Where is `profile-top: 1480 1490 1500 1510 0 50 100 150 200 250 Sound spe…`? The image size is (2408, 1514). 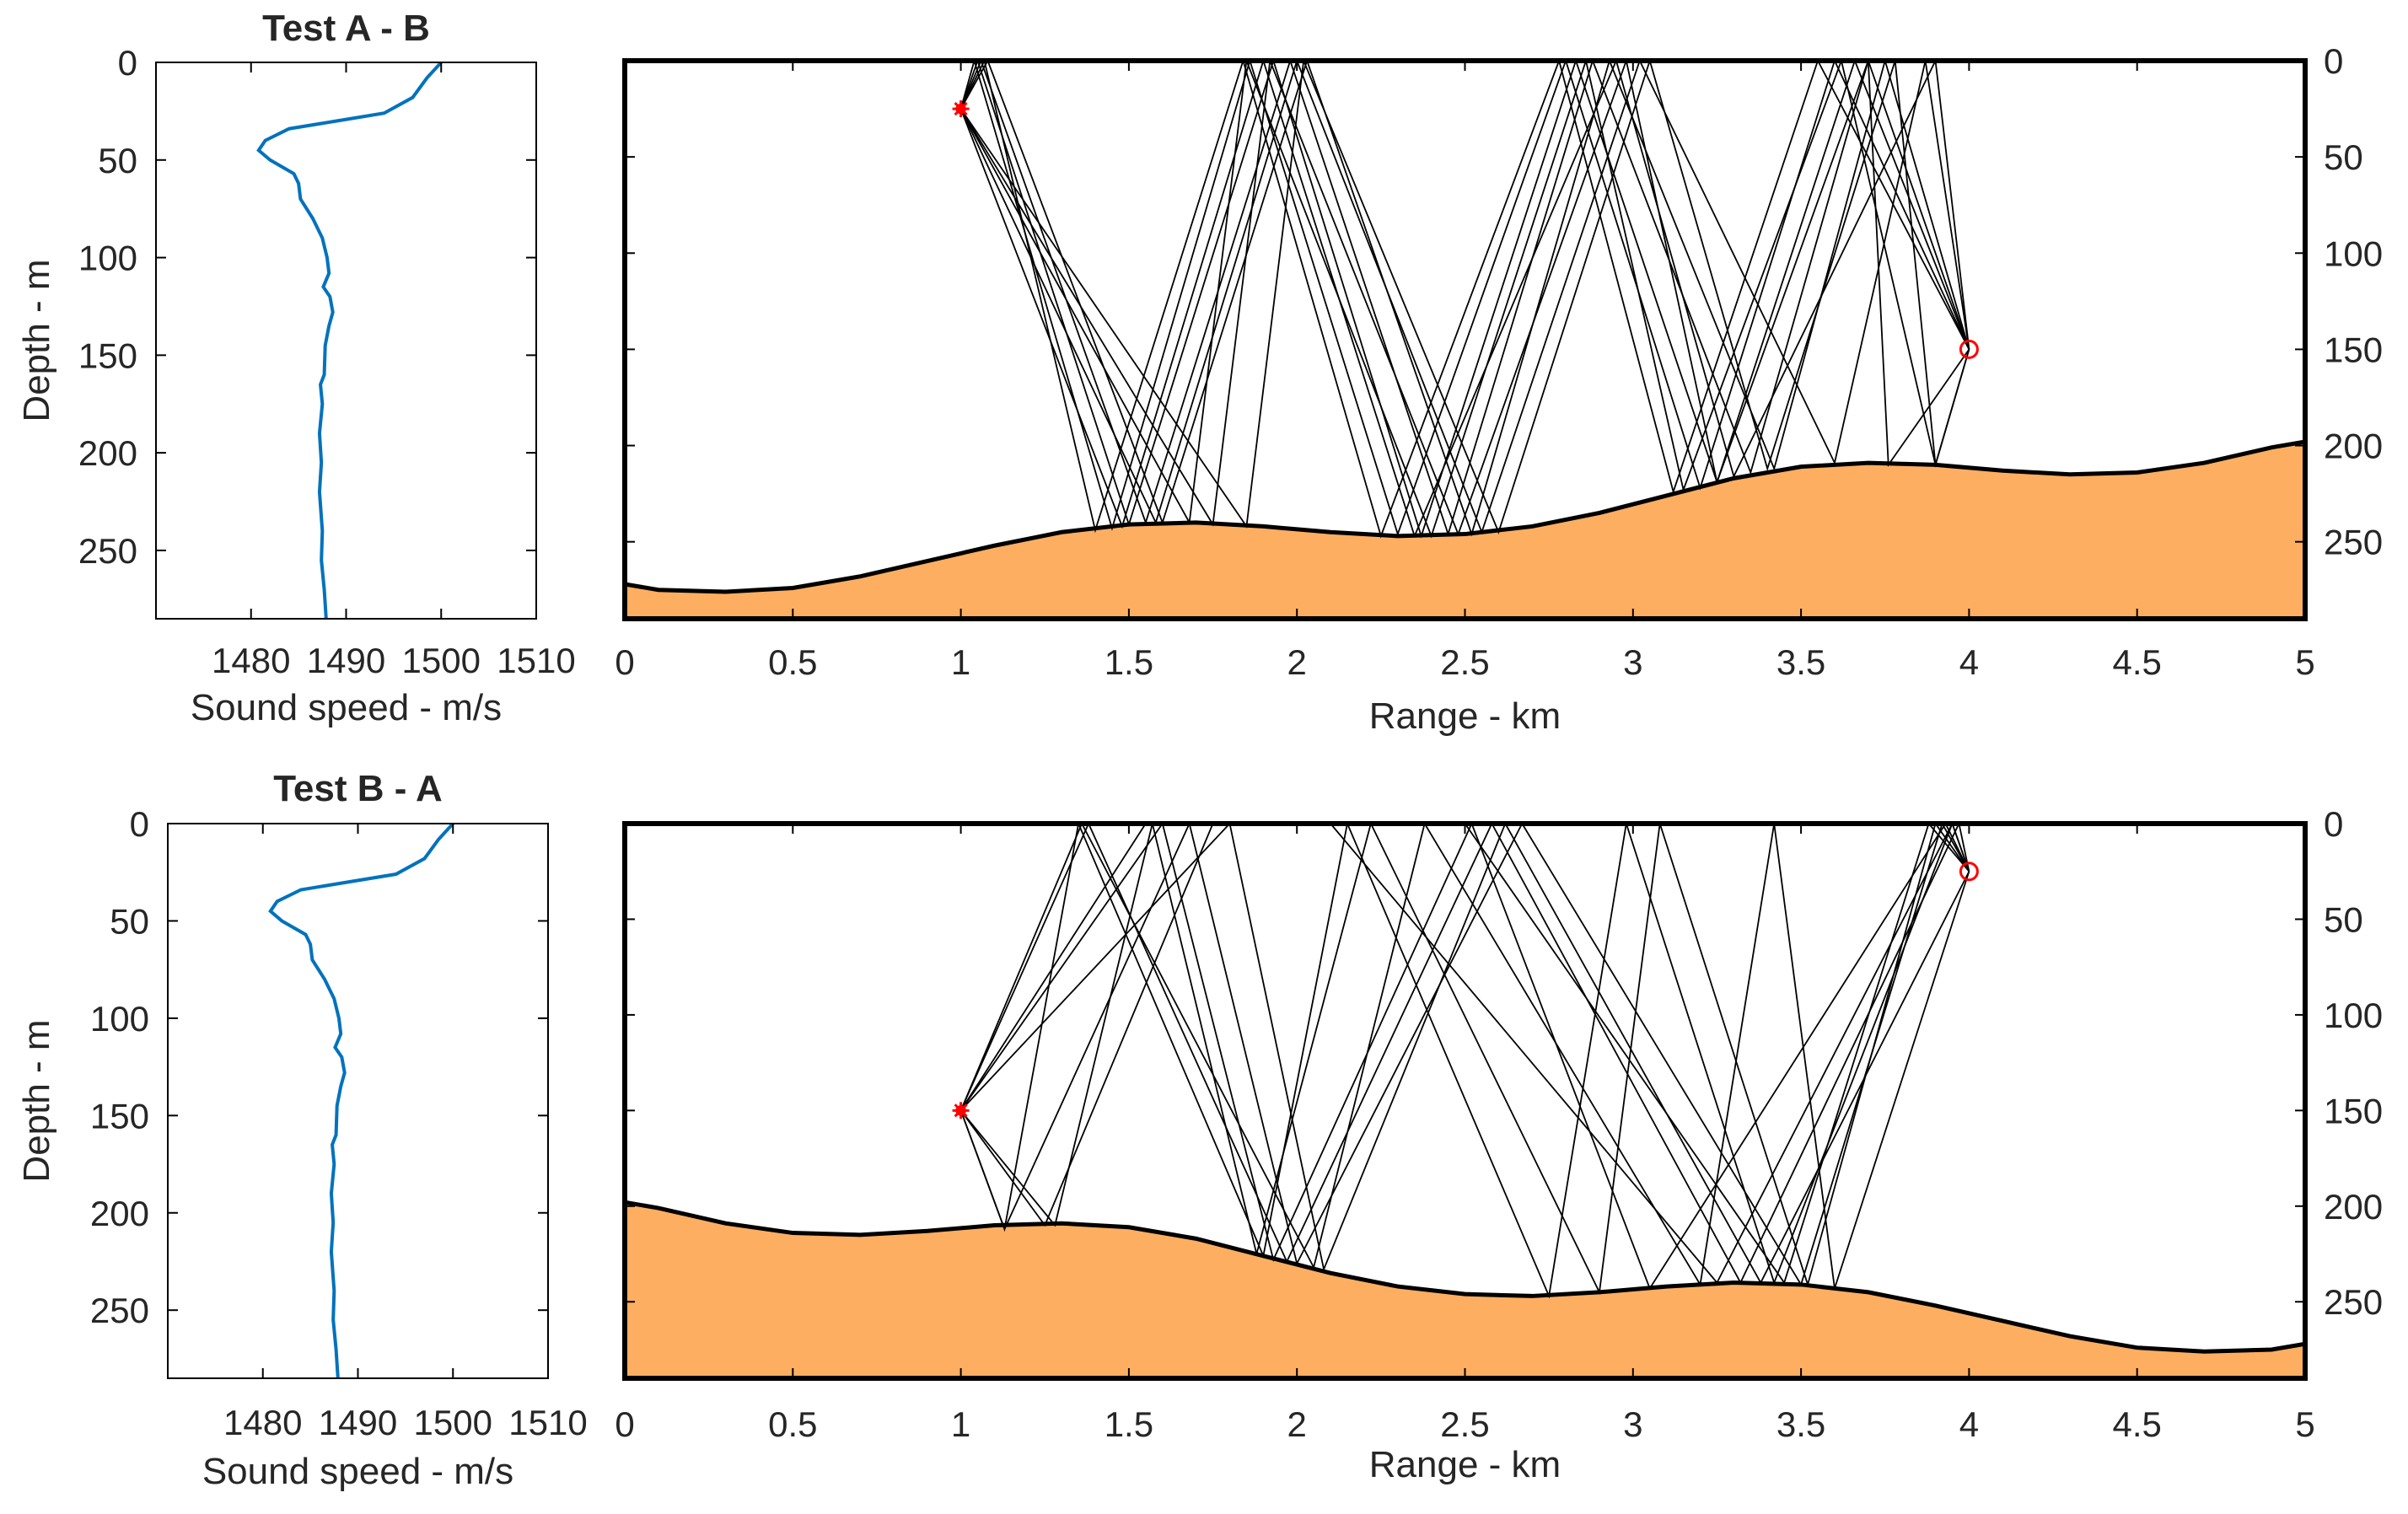 profile-top: 1480 1490 1500 1510 0 50 100 150 200 250 Sound spe… is located at coordinates (296, 368).